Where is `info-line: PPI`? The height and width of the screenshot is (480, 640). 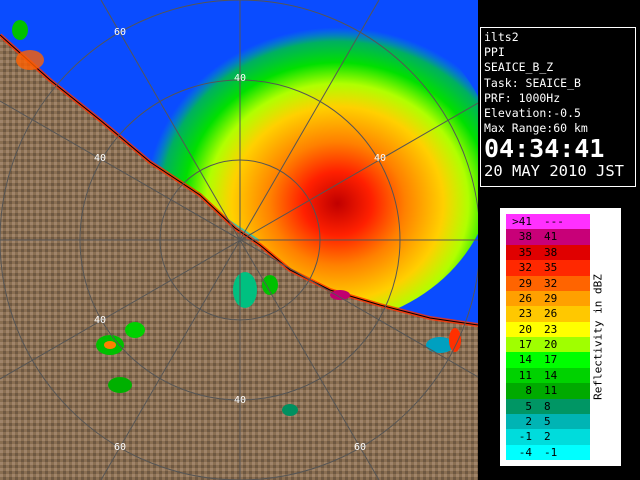 info-line: PPI is located at coordinates (494, 52).